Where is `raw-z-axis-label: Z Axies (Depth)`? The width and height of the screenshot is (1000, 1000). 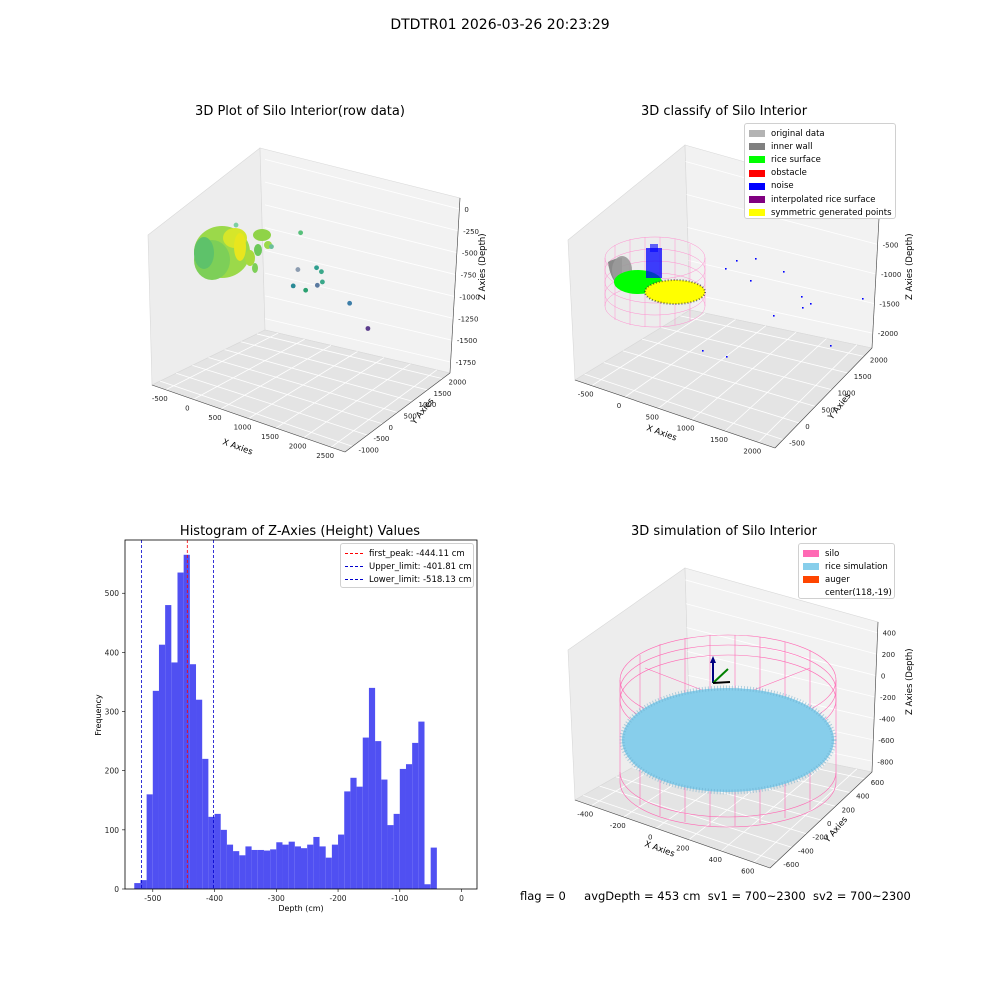
raw-z-axis-label: Z Axies (Depth) is located at coordinates (483, 266).